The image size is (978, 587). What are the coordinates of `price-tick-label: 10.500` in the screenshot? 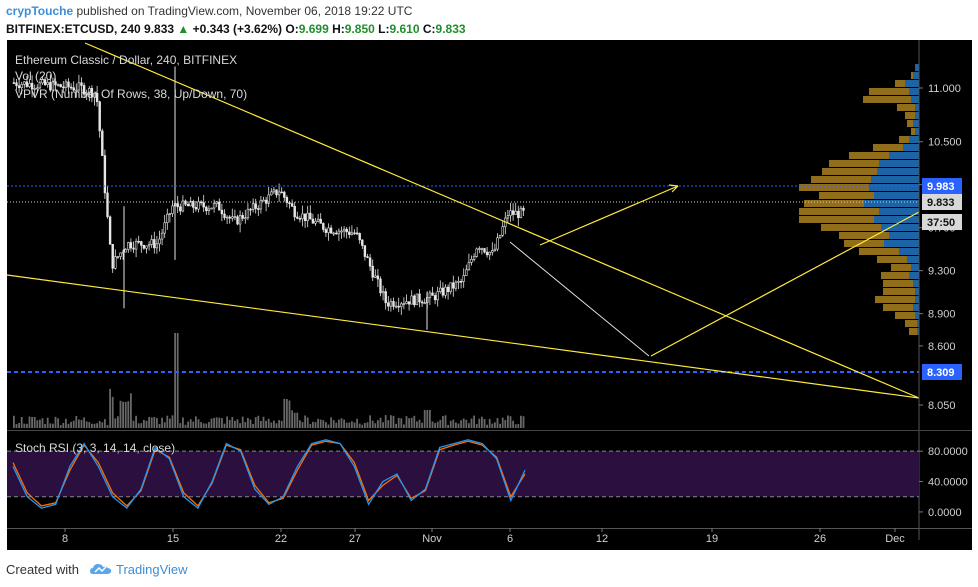 It's located at (945, 143).